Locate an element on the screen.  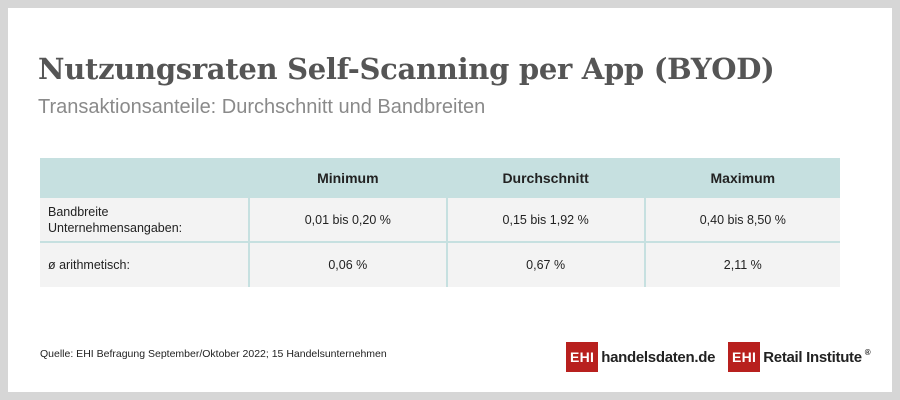
table-row: ø arithmetisch: 0,06 % 0,67 % 2,11 % is located at coordinates (440, 264).